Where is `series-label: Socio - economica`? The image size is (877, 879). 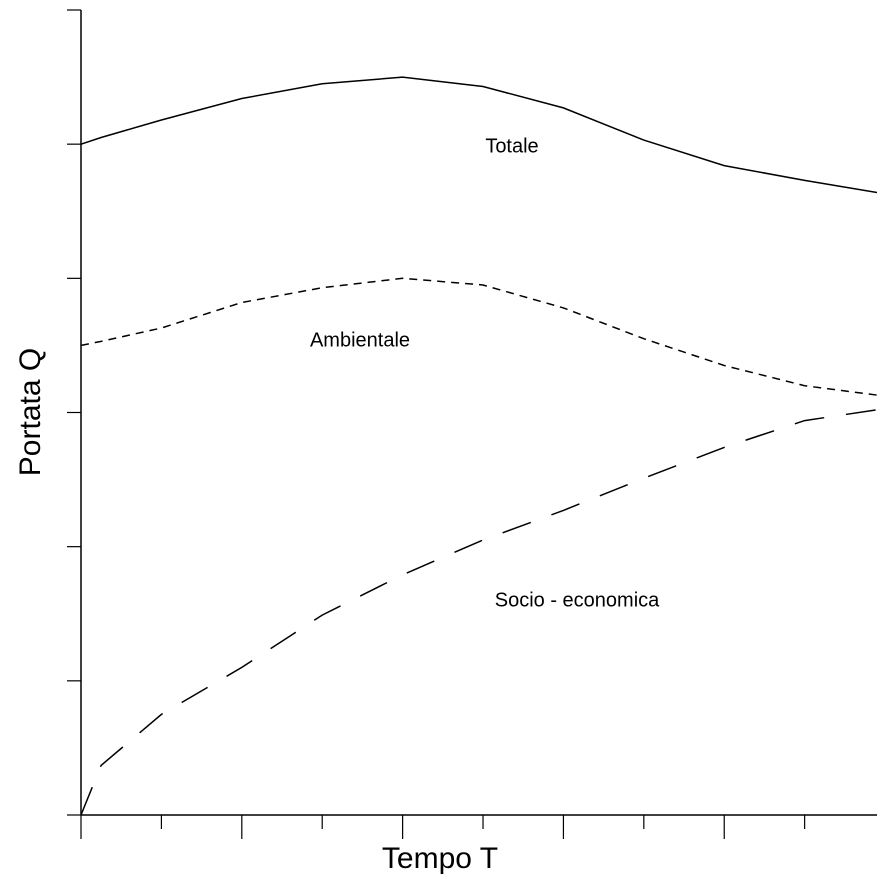 series-label: Socio - economica is located at coordinates (577, 600).